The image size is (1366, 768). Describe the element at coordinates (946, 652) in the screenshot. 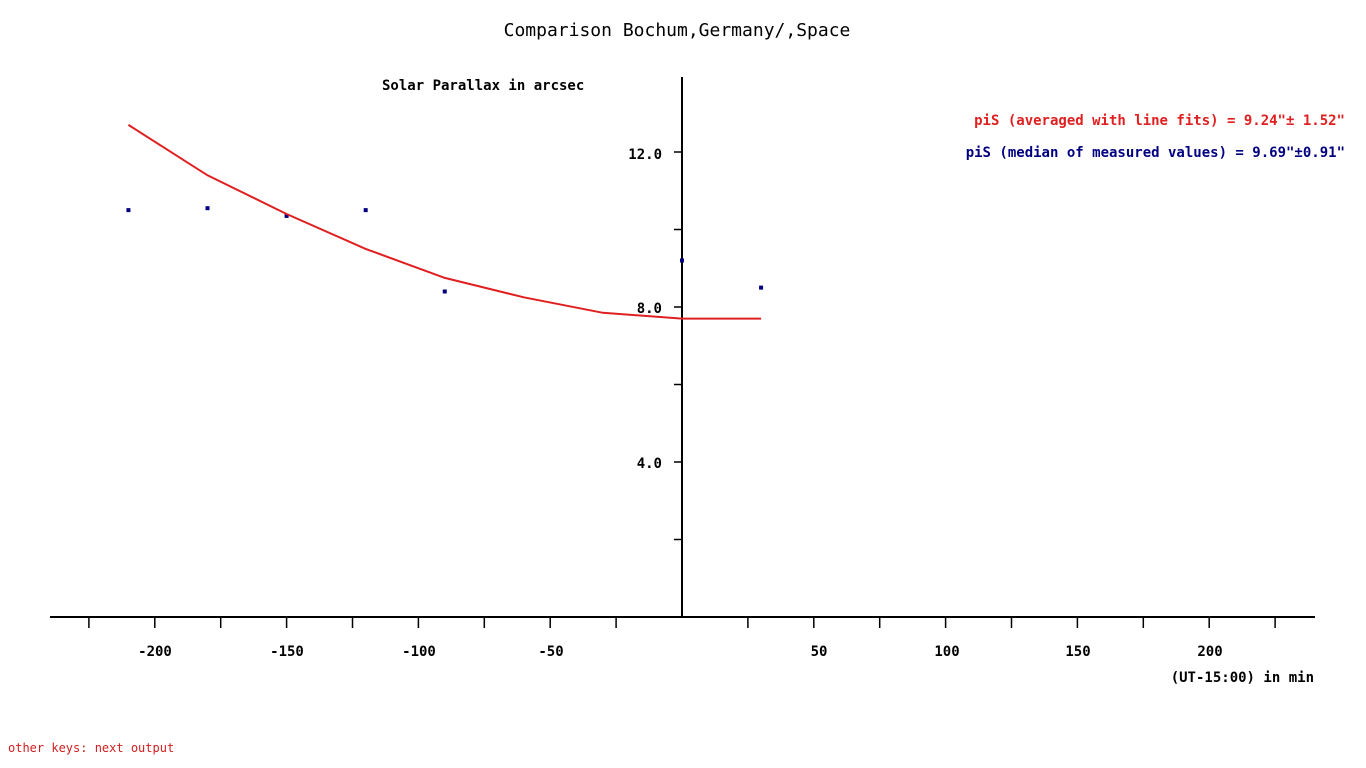

I see `x-tick-label: 100` at that location.